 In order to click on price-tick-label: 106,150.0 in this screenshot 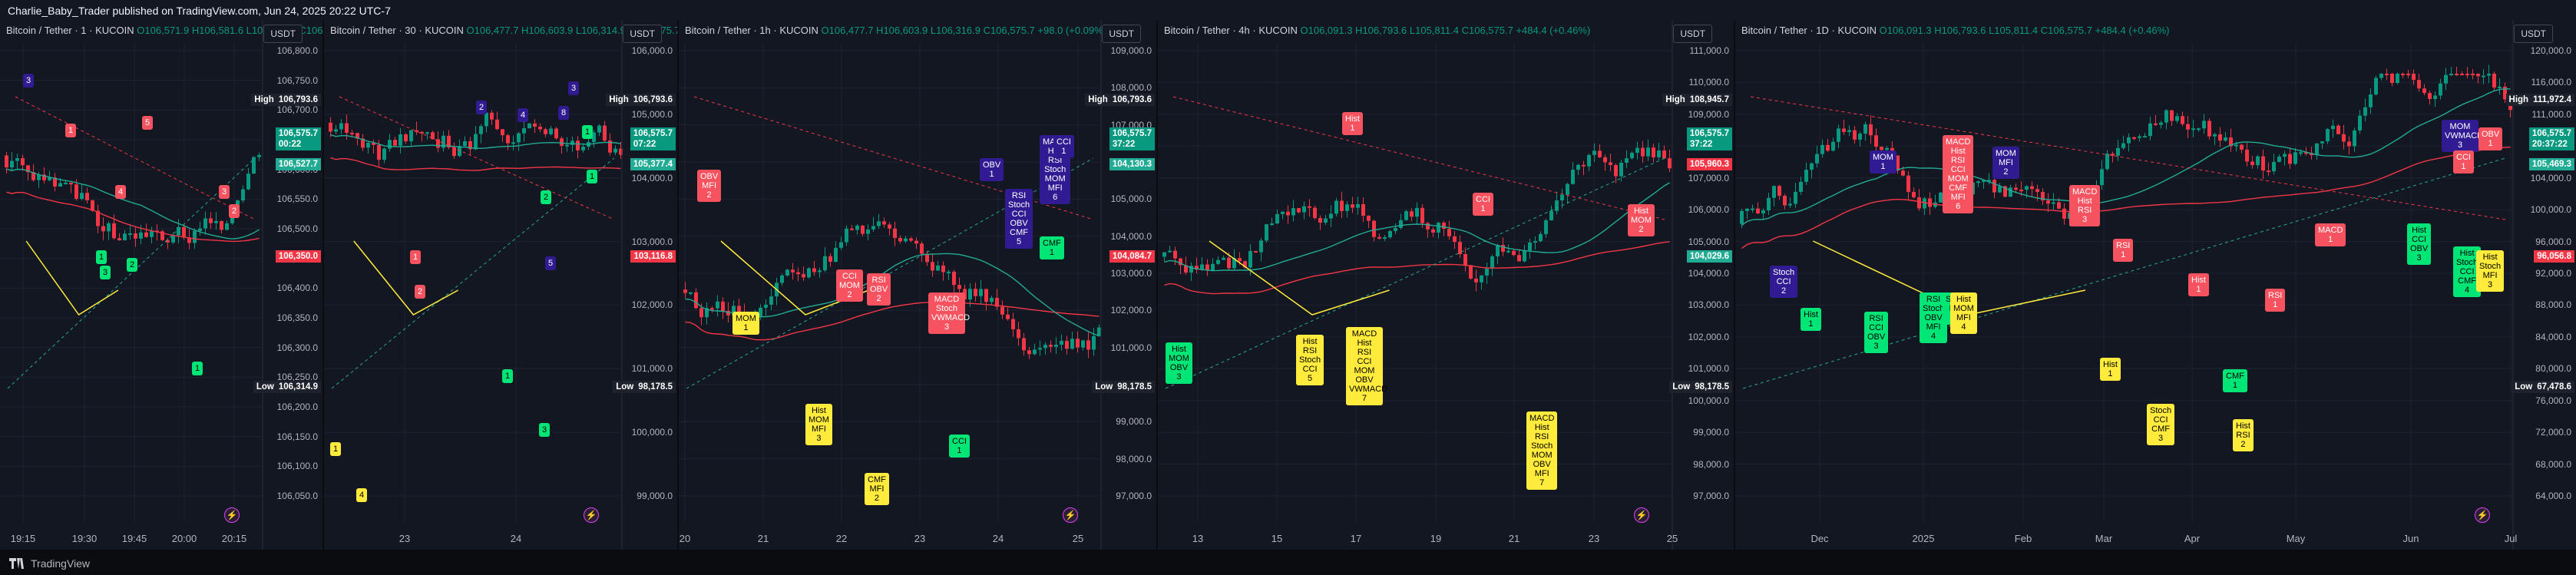, I will do `click(297, 436)`.